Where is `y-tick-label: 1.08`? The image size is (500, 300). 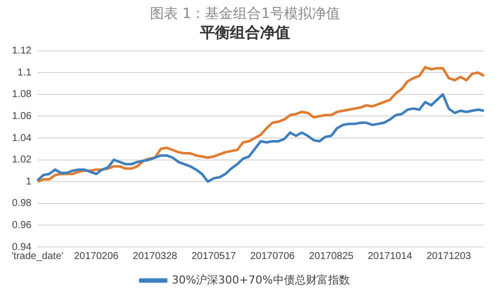
y-tick-label: 1.08 is located at coordinates (22, 94).